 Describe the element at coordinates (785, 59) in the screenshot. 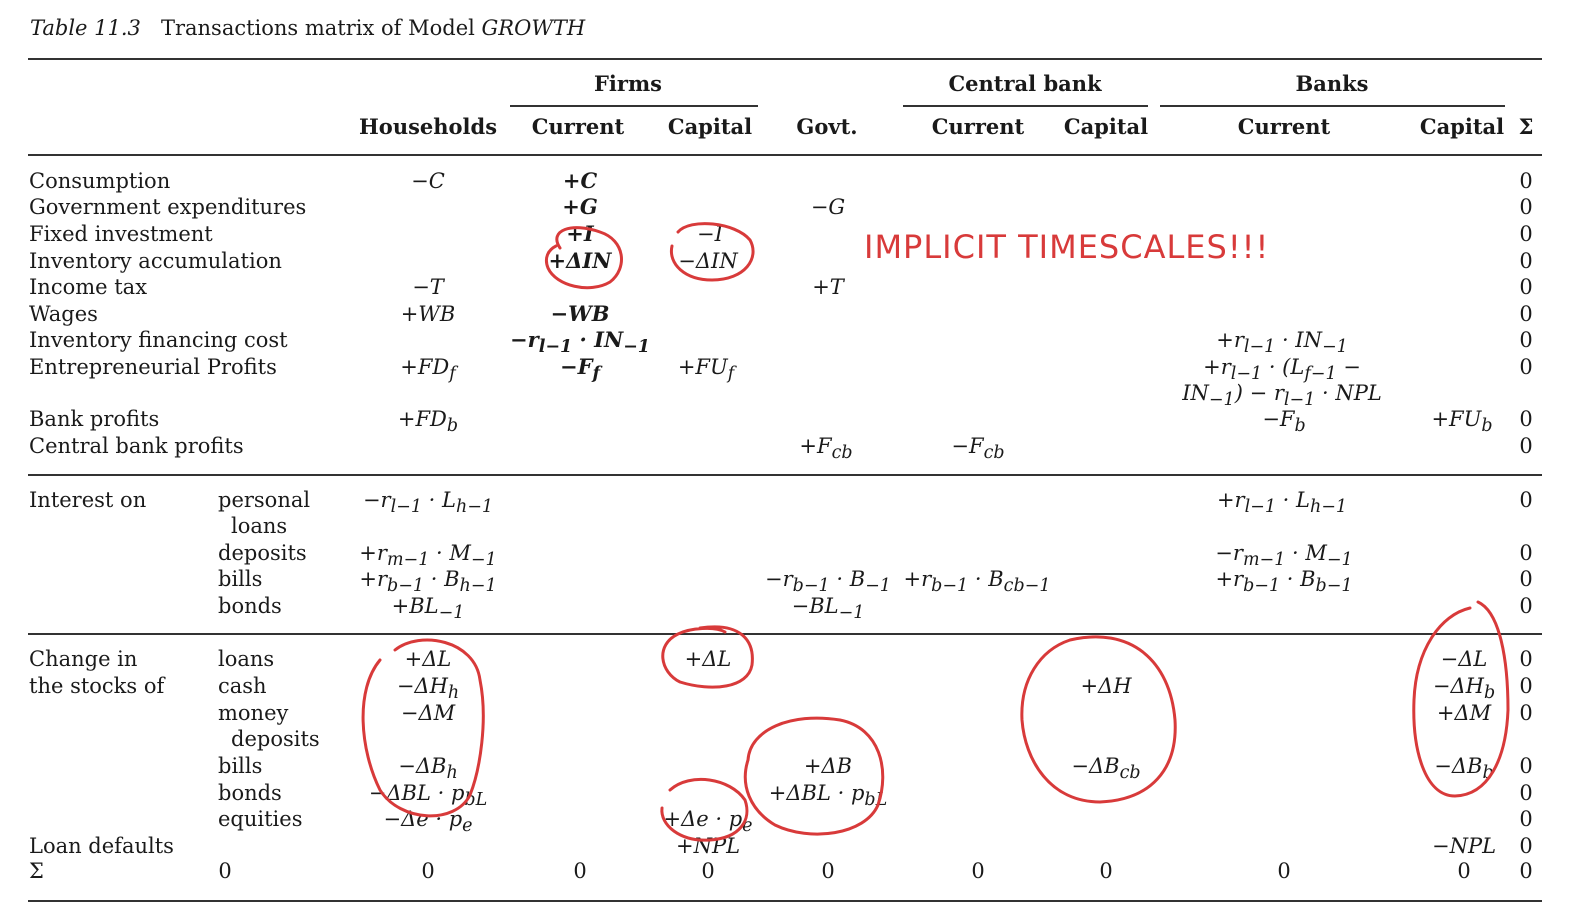

I see `top-rule` at that location.